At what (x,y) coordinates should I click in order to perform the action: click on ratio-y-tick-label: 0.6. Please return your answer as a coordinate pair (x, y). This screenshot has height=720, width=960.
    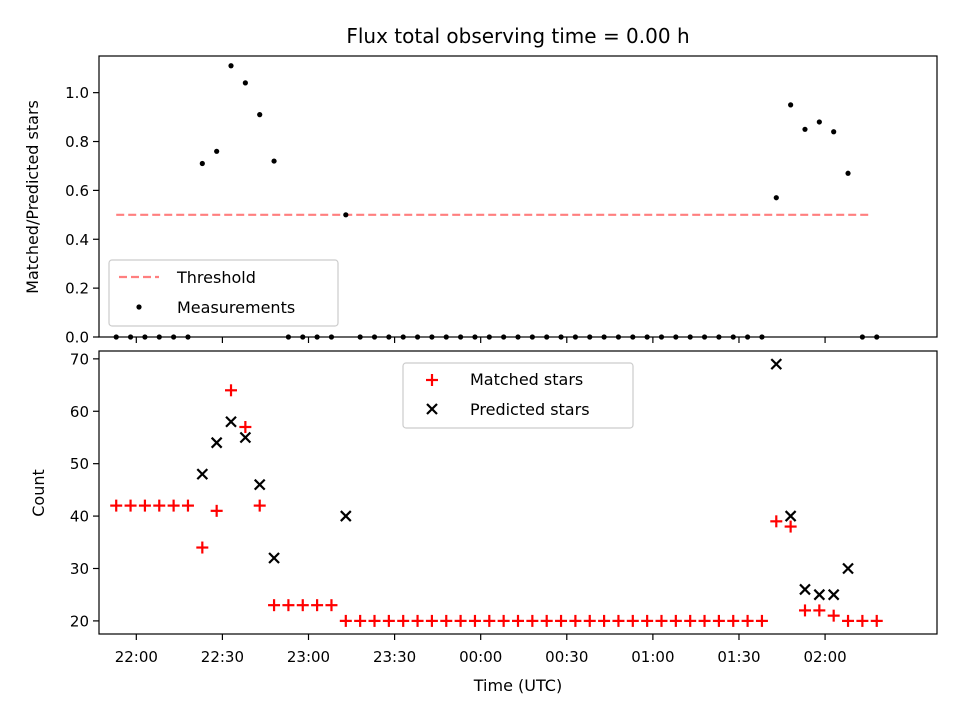
    Looking at the image, I should click on (77, 191).